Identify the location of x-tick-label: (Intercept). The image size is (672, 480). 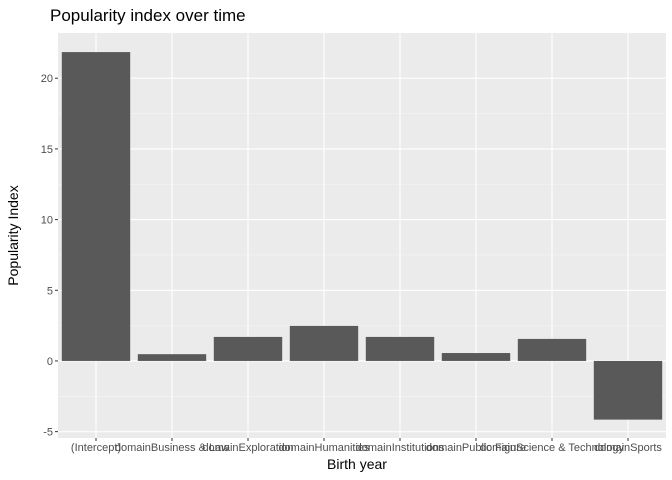
(96, 448).